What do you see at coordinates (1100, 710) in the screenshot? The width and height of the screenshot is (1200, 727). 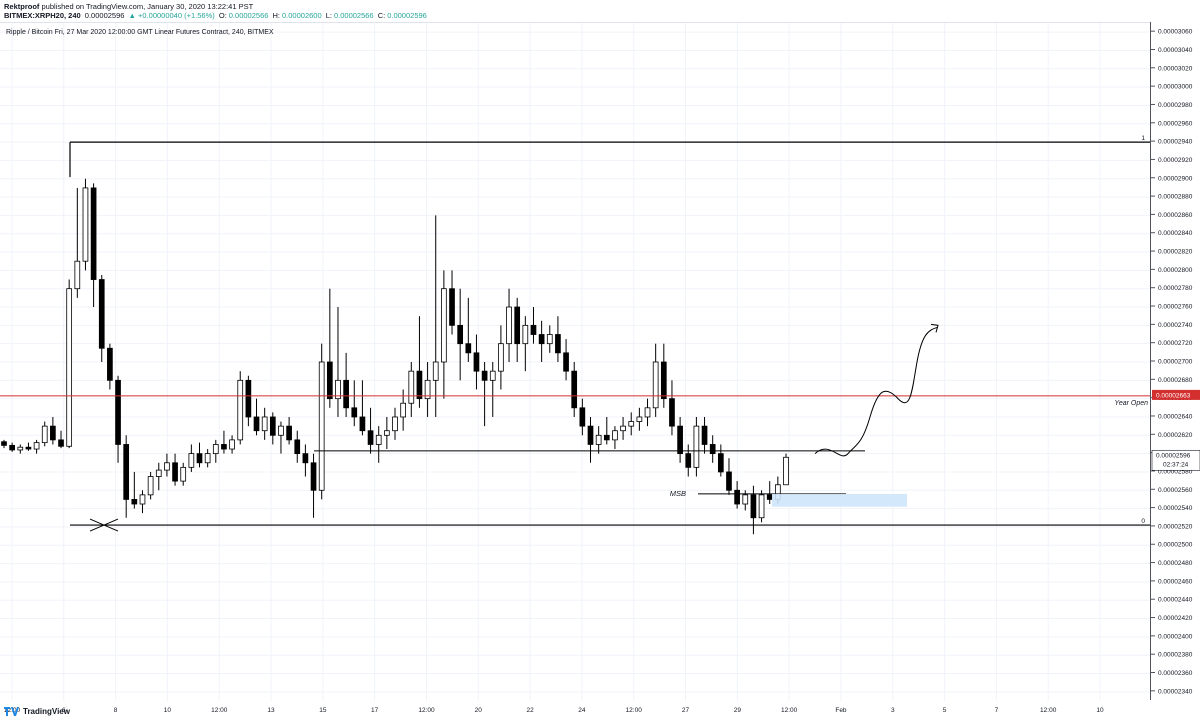 I see `time-tick-label: 10` at bounding box center [1100, 710].